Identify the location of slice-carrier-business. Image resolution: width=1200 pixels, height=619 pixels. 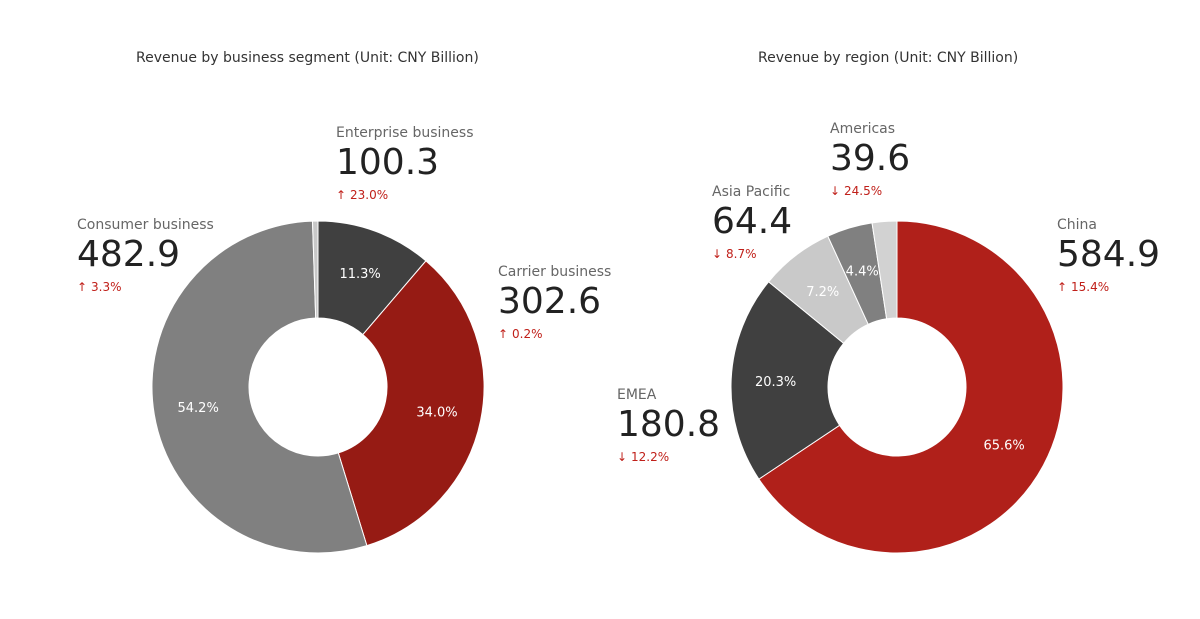
(411, 403).